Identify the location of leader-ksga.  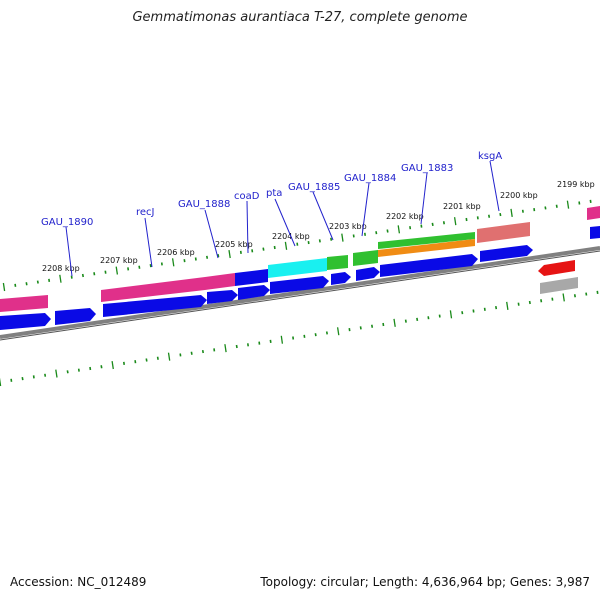
(494, 186).